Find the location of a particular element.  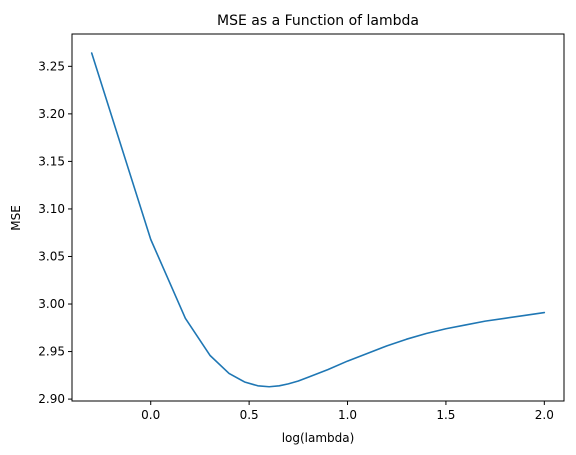

y-tick-label: 3.15 is located at coordinates (51, 161).